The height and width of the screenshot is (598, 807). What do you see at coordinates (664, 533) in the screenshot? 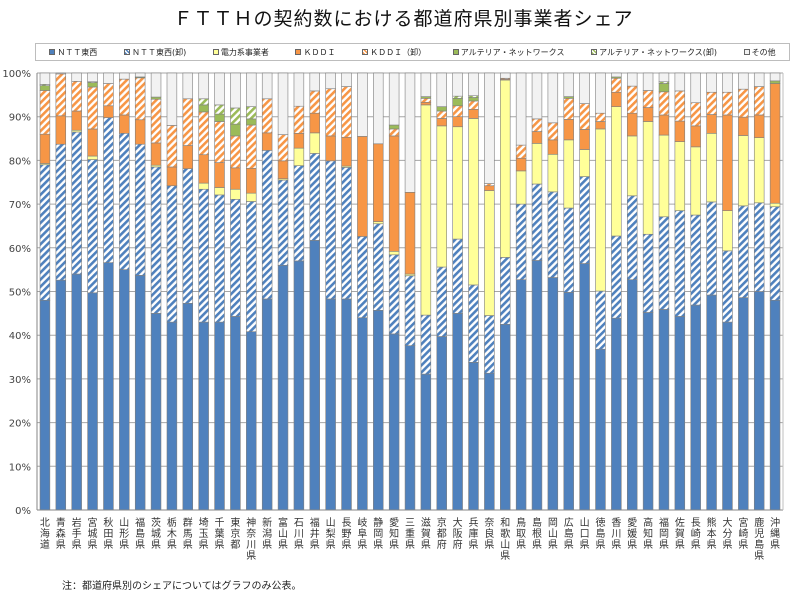
I see `x-tick-label: 福岡県` at bounding box center [664, 533].